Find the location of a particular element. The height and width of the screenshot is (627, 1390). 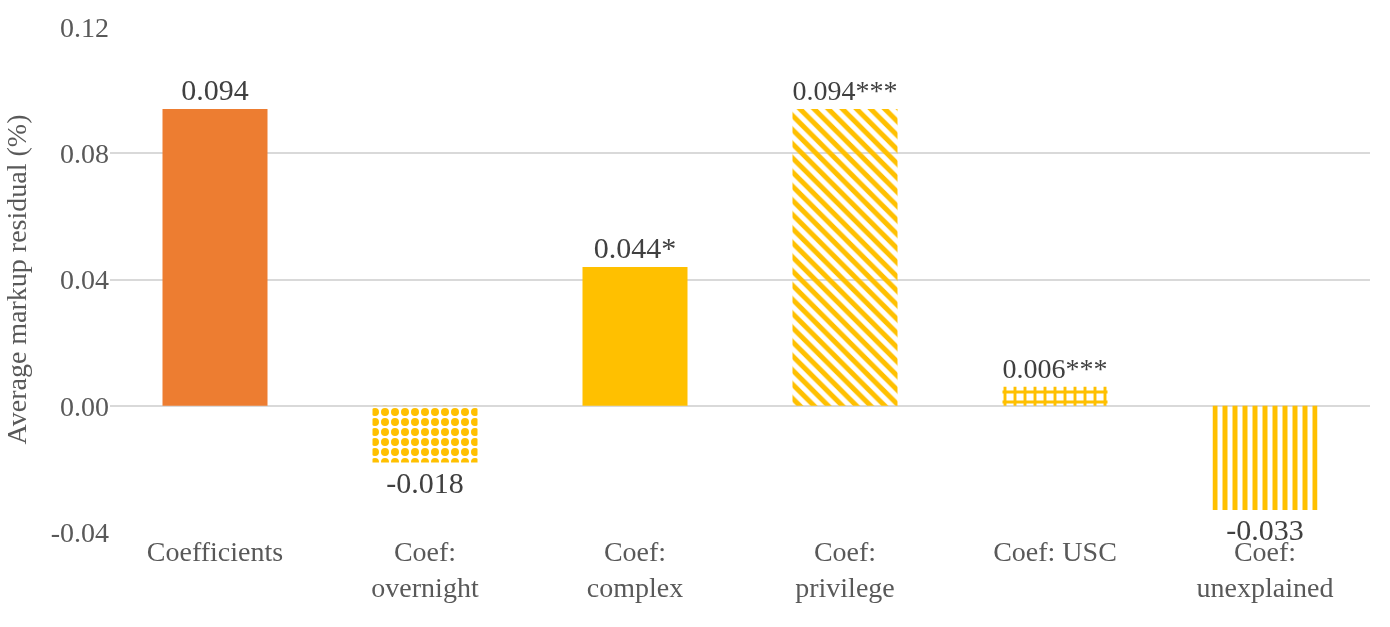

data-label: -0.018 is located at coordinates (425, 482).